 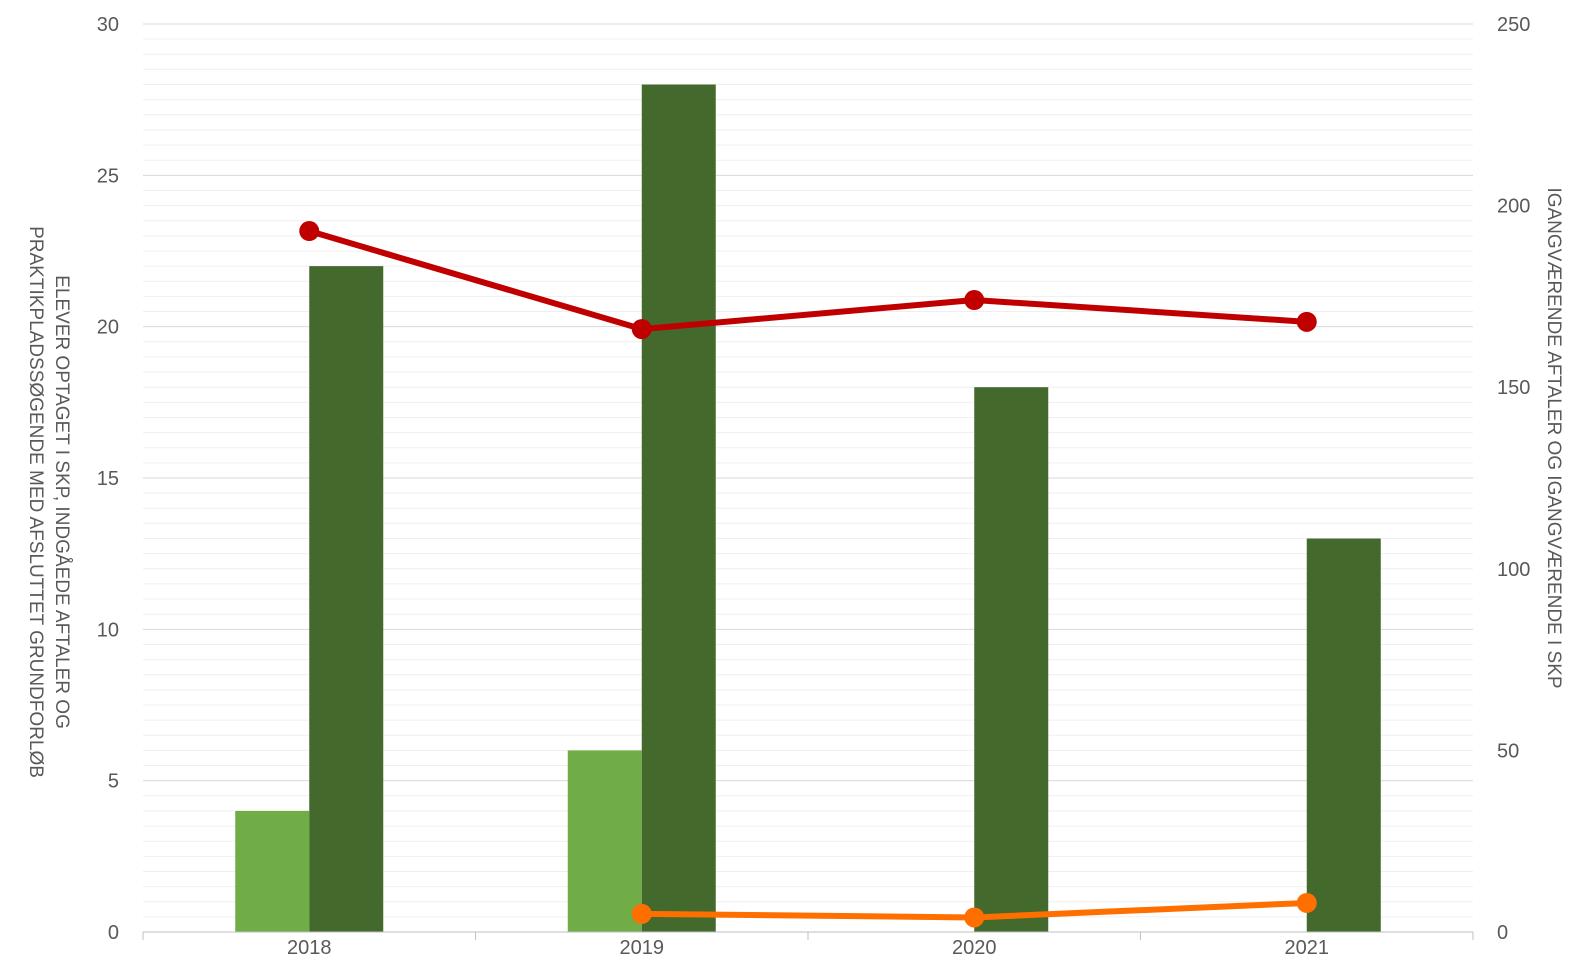 What do you see at coordinates (808, 945) in the screenshot?
I see `x-axis-ticks: 2018 2019 2020 2021` at bounding box center [808, 945].